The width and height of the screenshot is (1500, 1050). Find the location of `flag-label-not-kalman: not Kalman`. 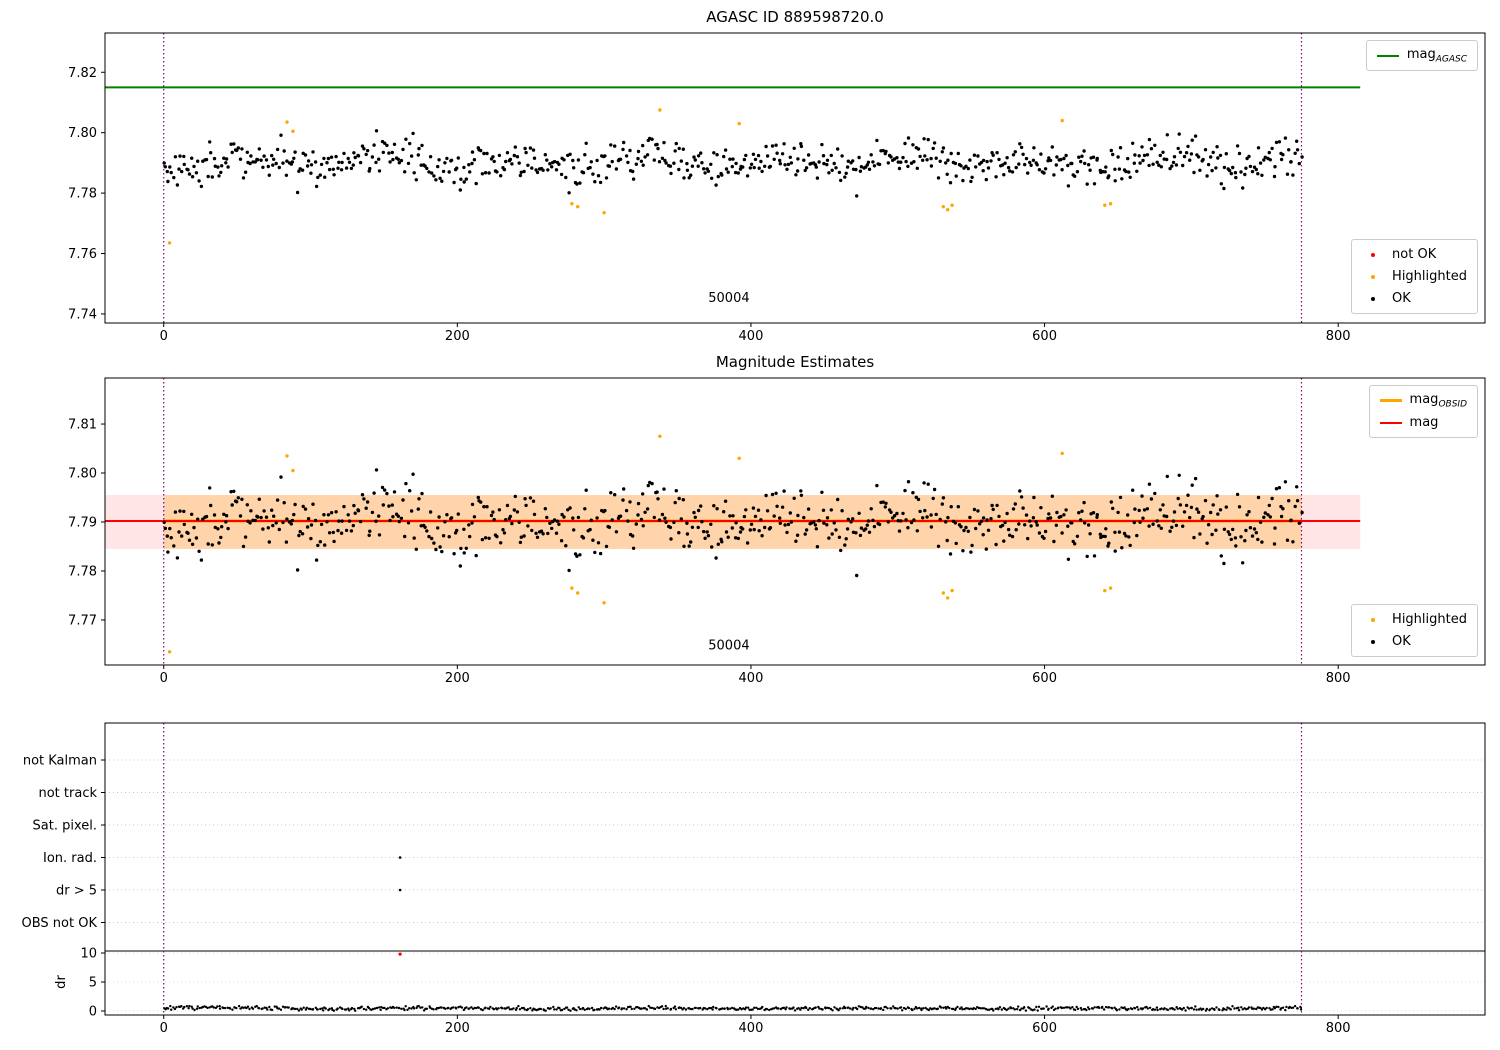

flag-label-not-kalman: not Kalman is located at coordinates (60, 761).